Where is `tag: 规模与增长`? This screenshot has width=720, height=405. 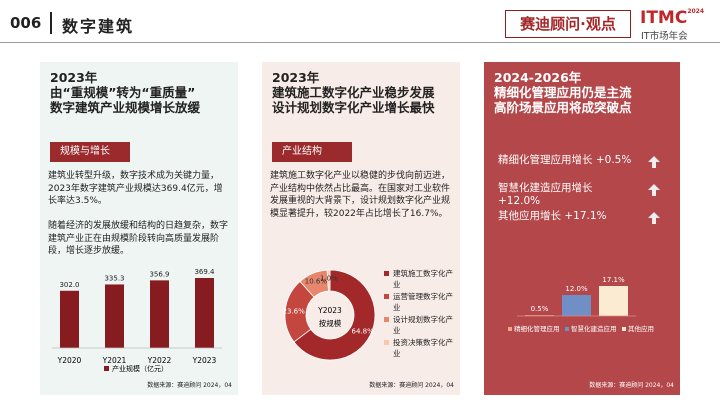 tag: 规模与增长 is located at coordinates (90, 152).